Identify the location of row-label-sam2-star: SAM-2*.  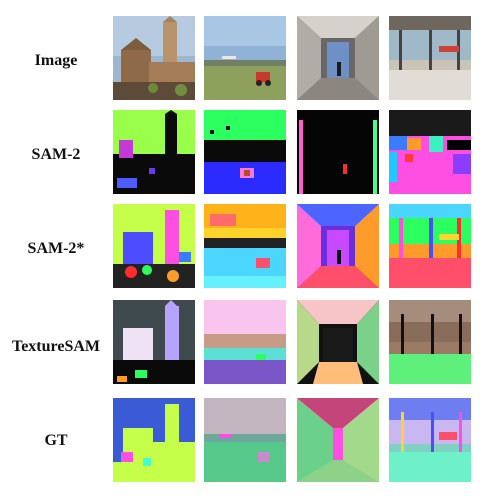
(56, 248).